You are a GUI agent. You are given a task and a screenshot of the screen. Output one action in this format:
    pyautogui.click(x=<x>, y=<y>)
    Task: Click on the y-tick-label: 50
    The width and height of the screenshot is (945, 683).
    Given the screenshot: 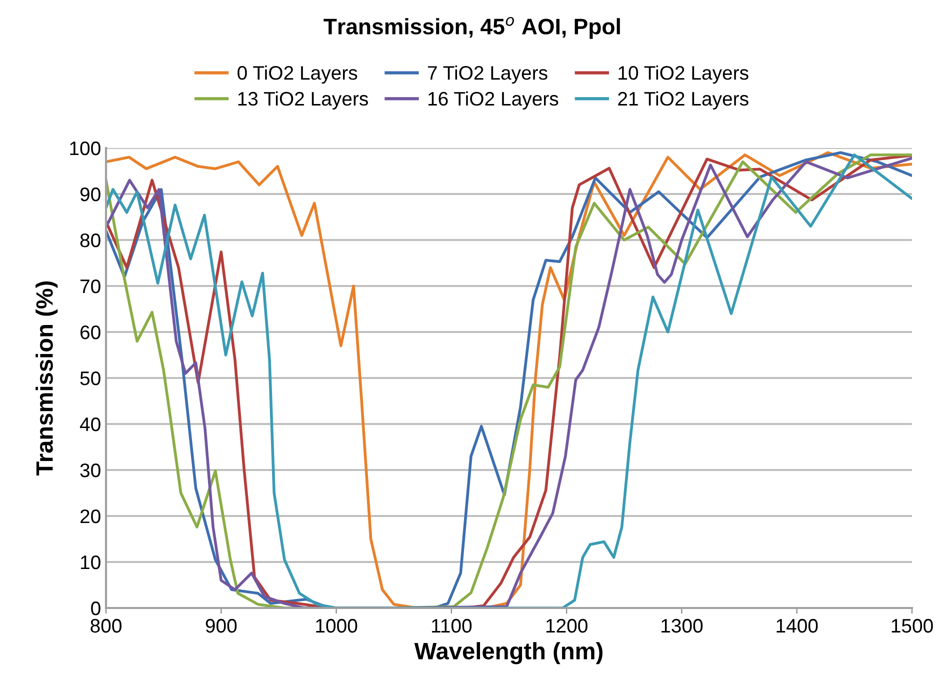 What is the action you would take?
    pyautogui.click(x=90, y=378)
    